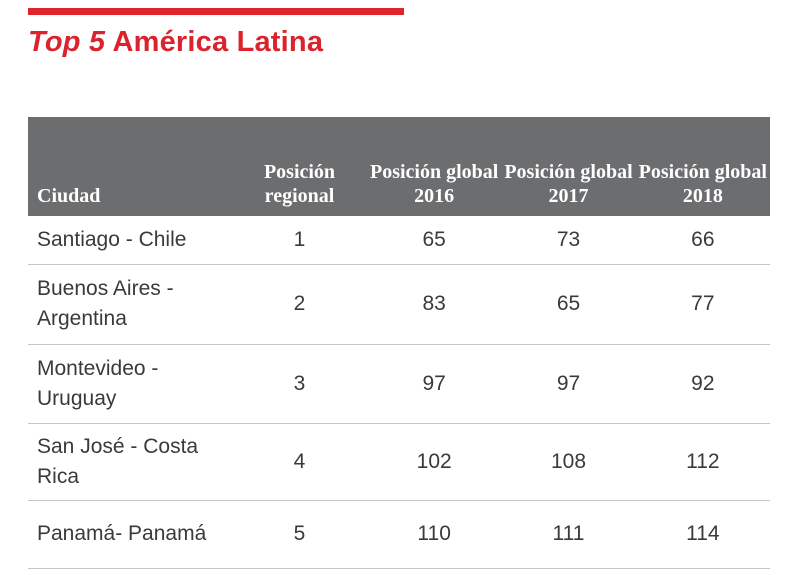  I want to click on page-title: Top 5 América Latina, so click(175, 42).